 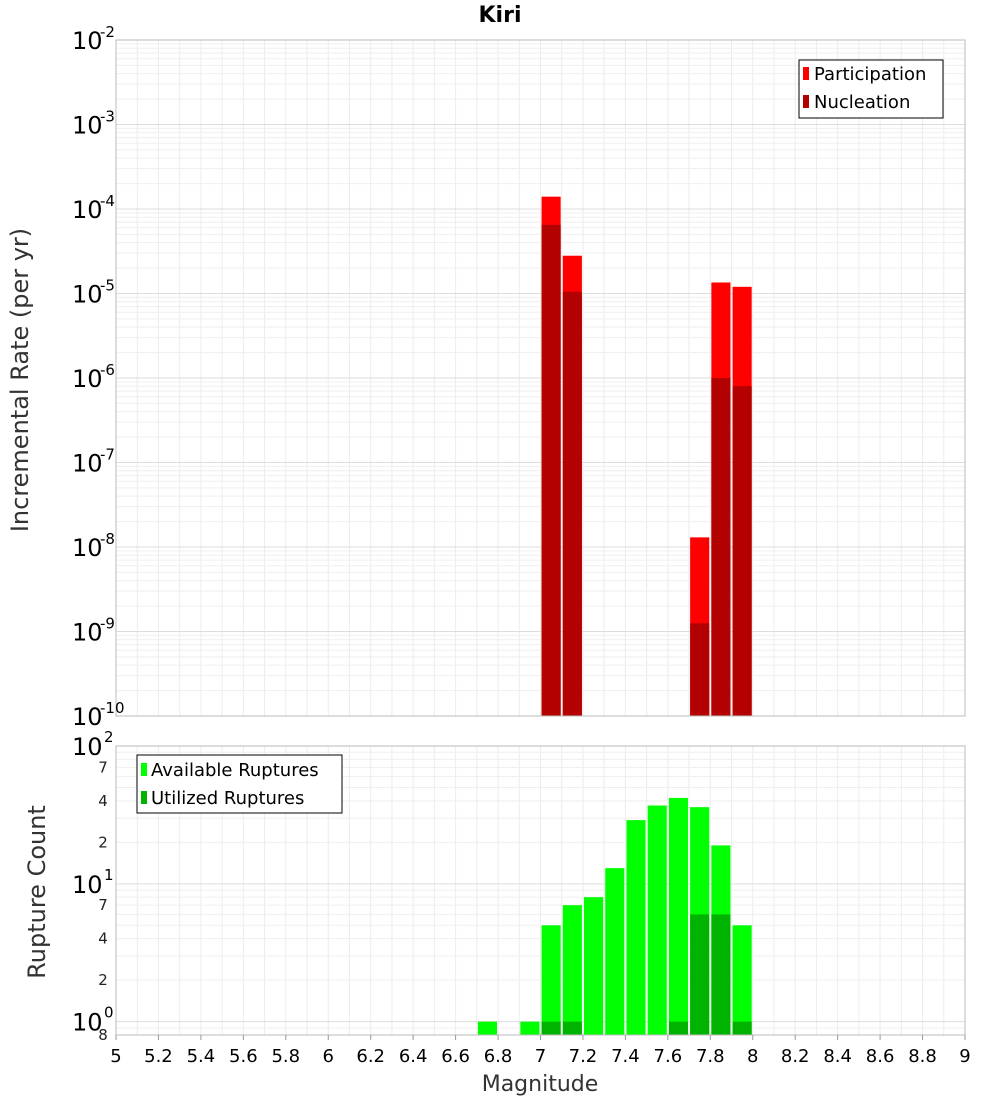 I want to click on y-tick-exponent: -9, so click(x=107, y=624).